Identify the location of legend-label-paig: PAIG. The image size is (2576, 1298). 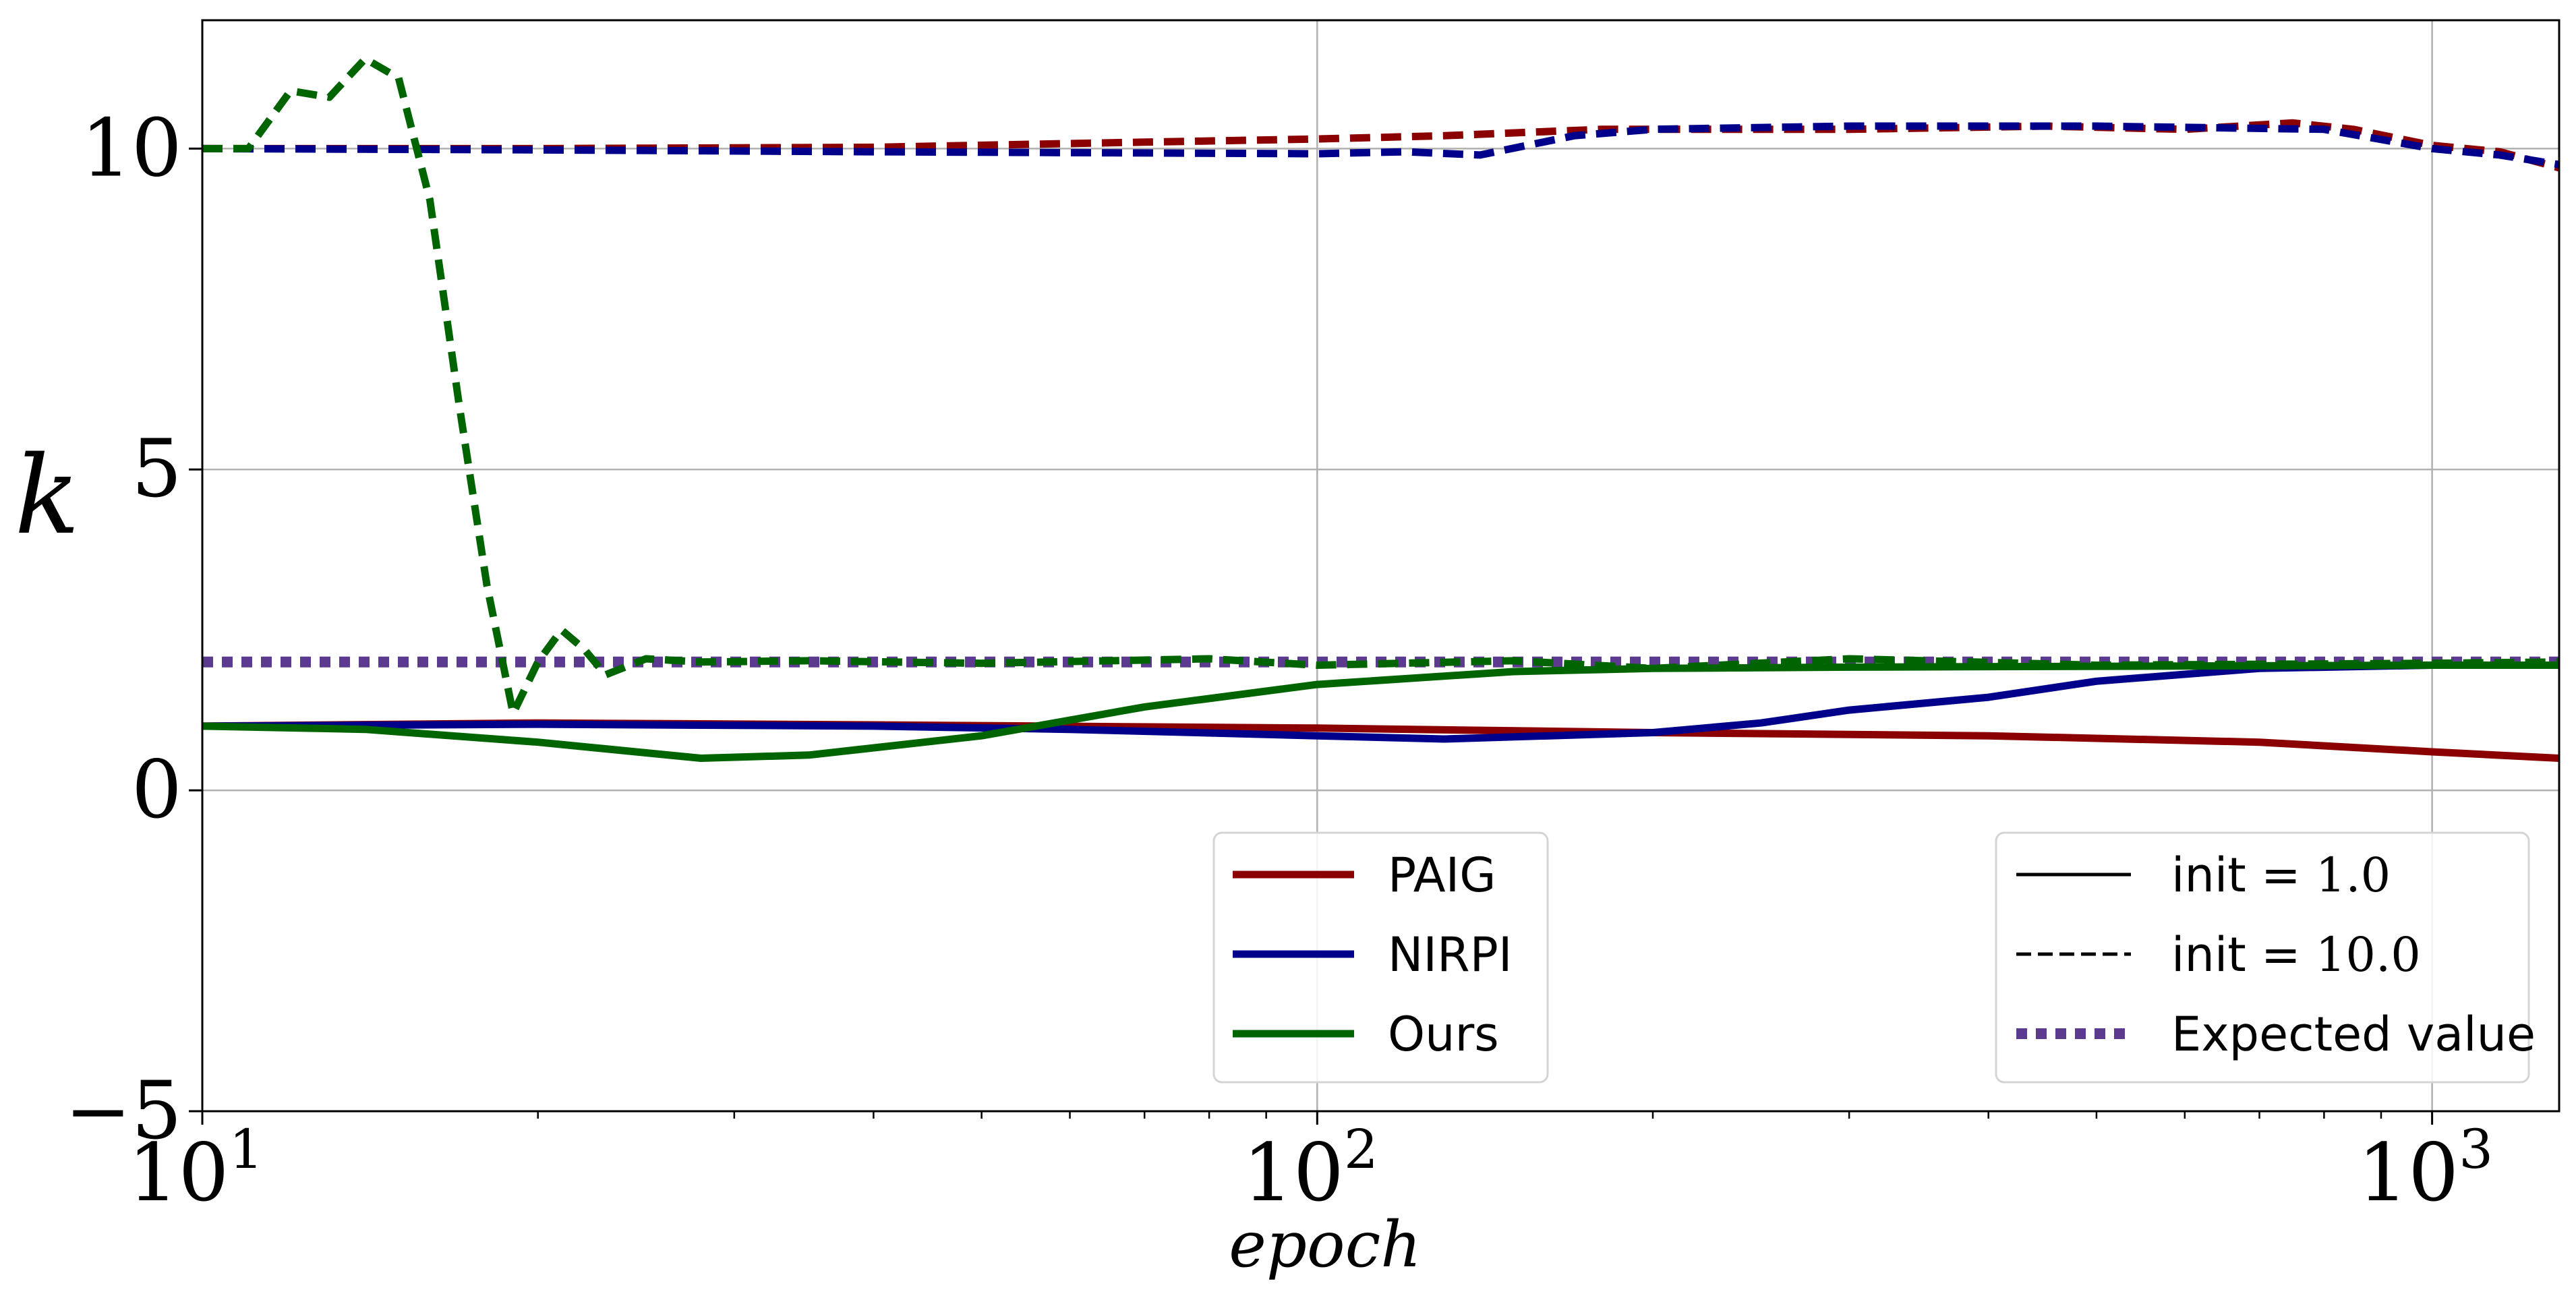
(1442, 875).